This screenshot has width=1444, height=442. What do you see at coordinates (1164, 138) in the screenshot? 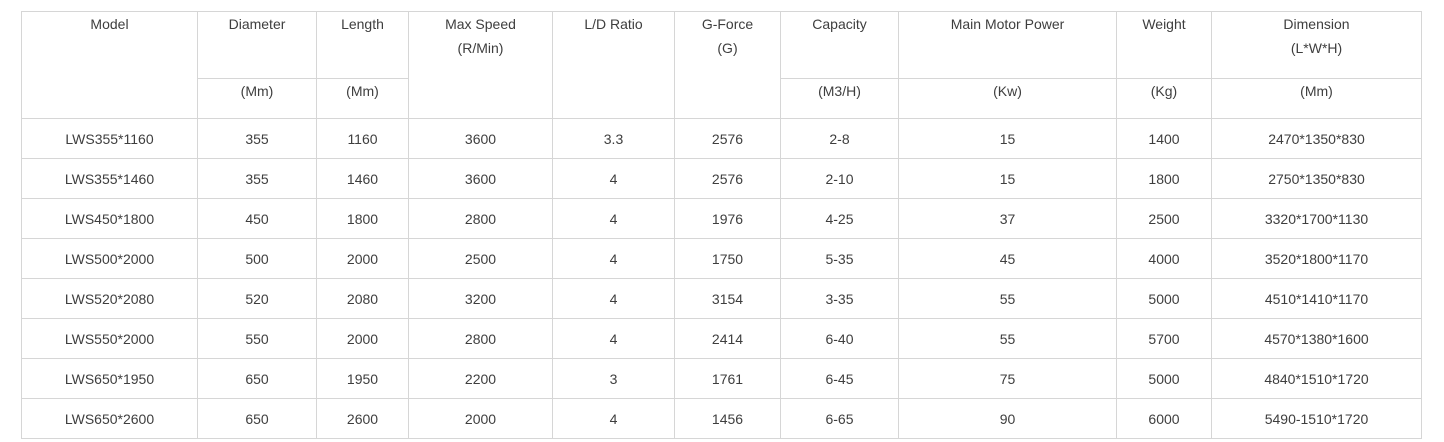
I see `cell-weight: 1400` at bounding box center [1164, 138].